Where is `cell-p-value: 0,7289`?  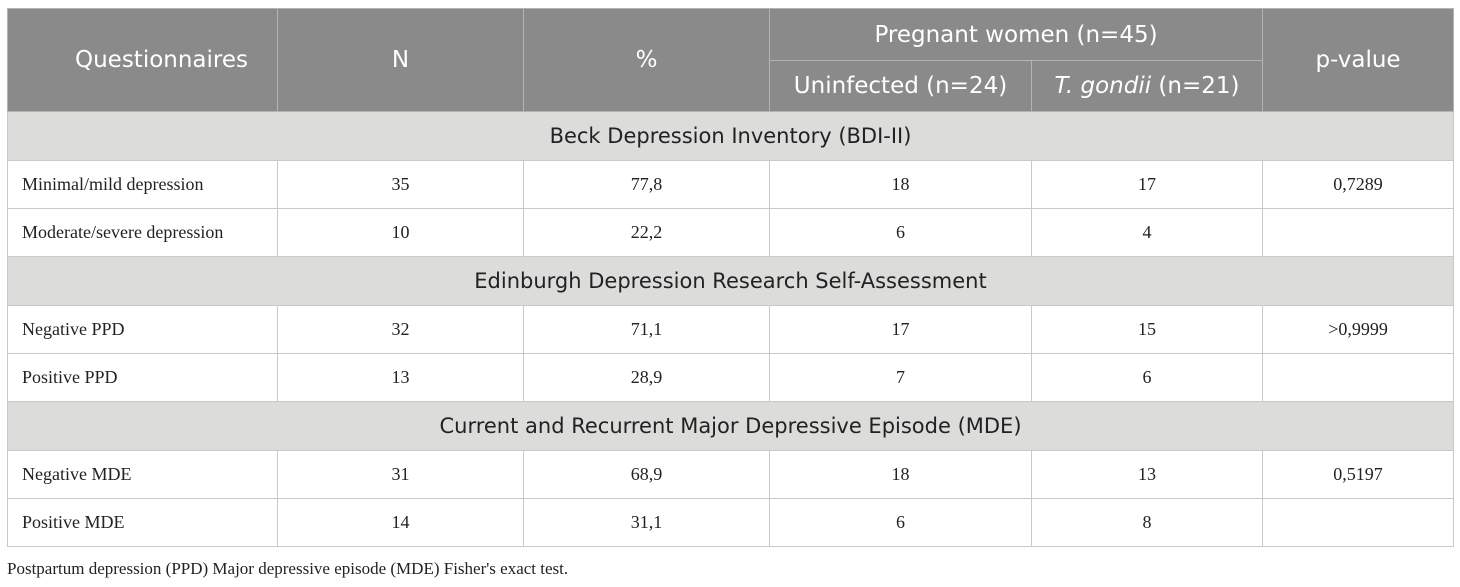
cell-p-value: 0,7289 is located at coordinates (1358, 184).